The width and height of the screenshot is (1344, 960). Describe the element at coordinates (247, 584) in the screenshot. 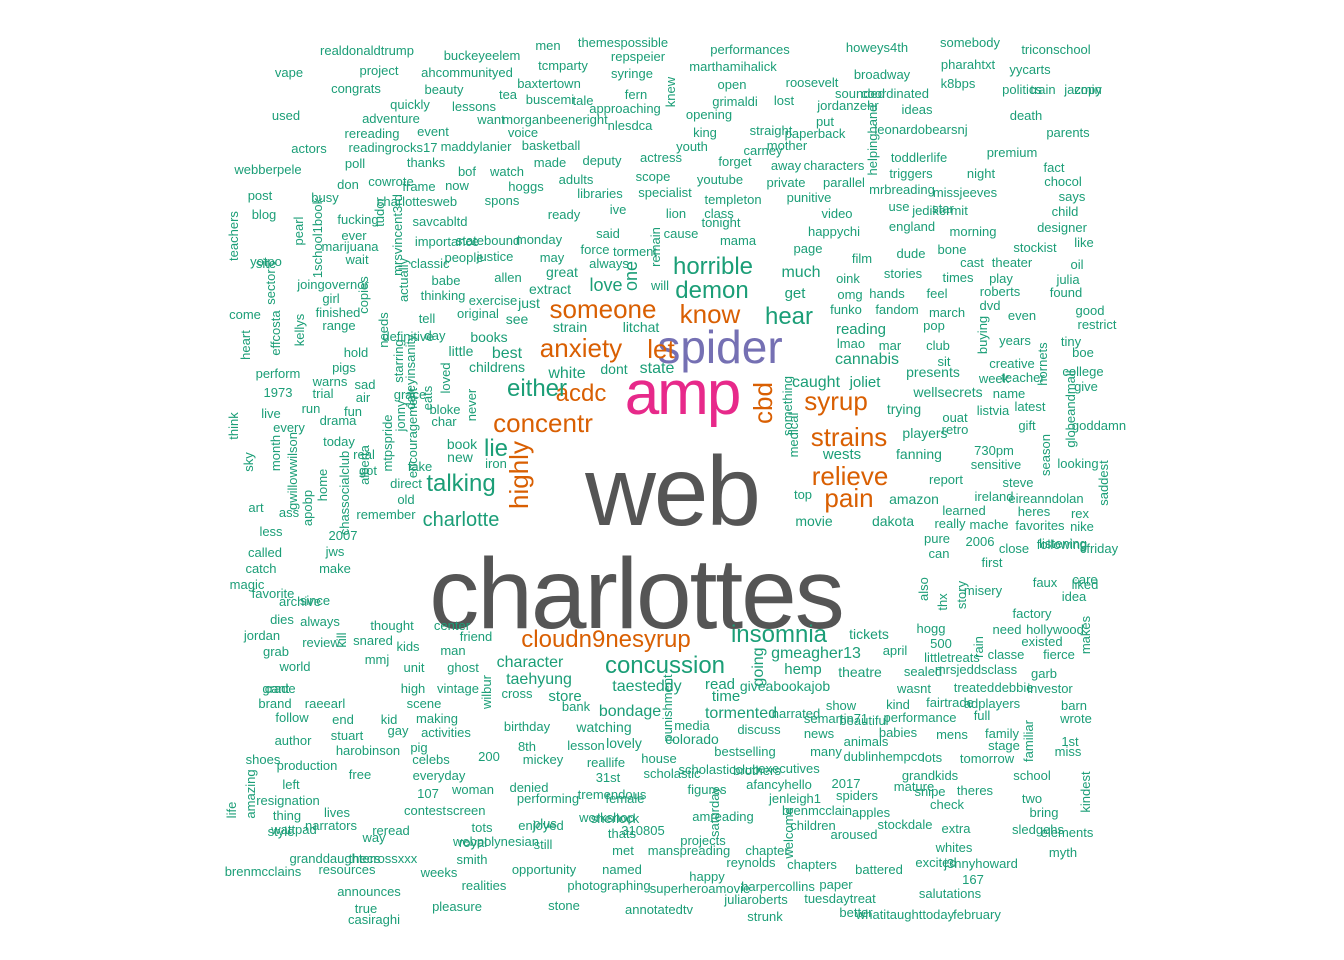

I see `word-magic: magic` at that location.